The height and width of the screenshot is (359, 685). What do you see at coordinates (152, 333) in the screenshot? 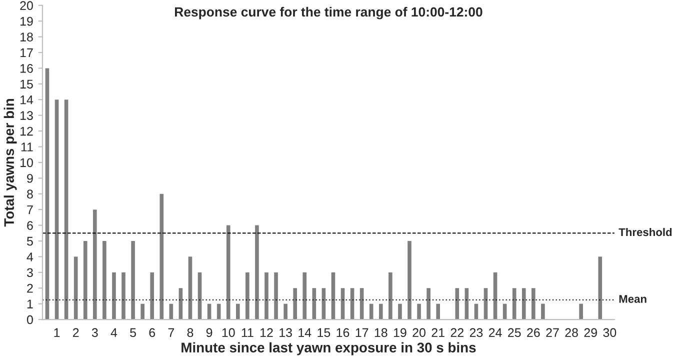
I see `x-tick-label: 6` at bounding box center [152, 333].